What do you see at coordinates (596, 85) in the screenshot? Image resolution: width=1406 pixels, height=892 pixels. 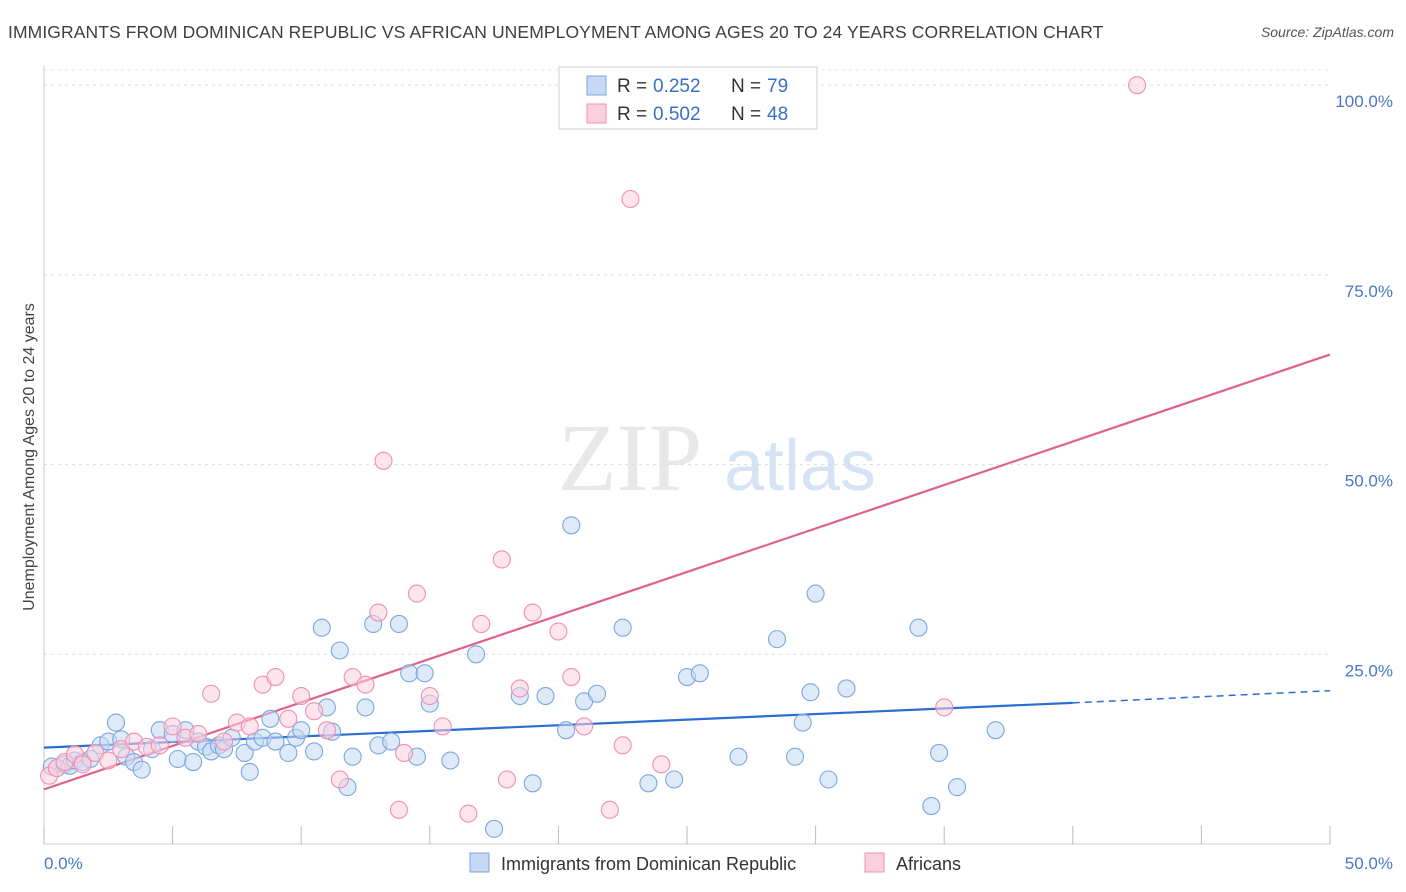 I see `legend-swatch-blue` at bounding box center [596, 85].